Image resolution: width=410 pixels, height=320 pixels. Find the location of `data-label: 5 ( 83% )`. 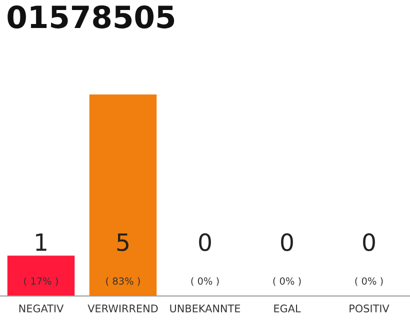

data-label: 5 ( 83% ) is located at coordinates (123, 260).